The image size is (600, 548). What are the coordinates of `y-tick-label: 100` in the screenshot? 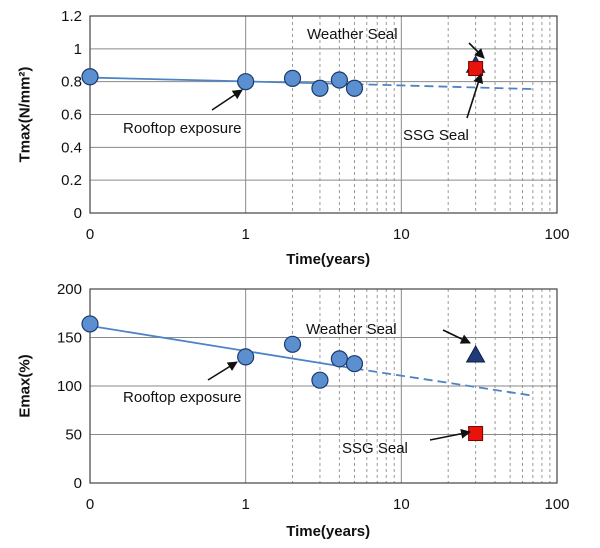 It's located at (69, 386).